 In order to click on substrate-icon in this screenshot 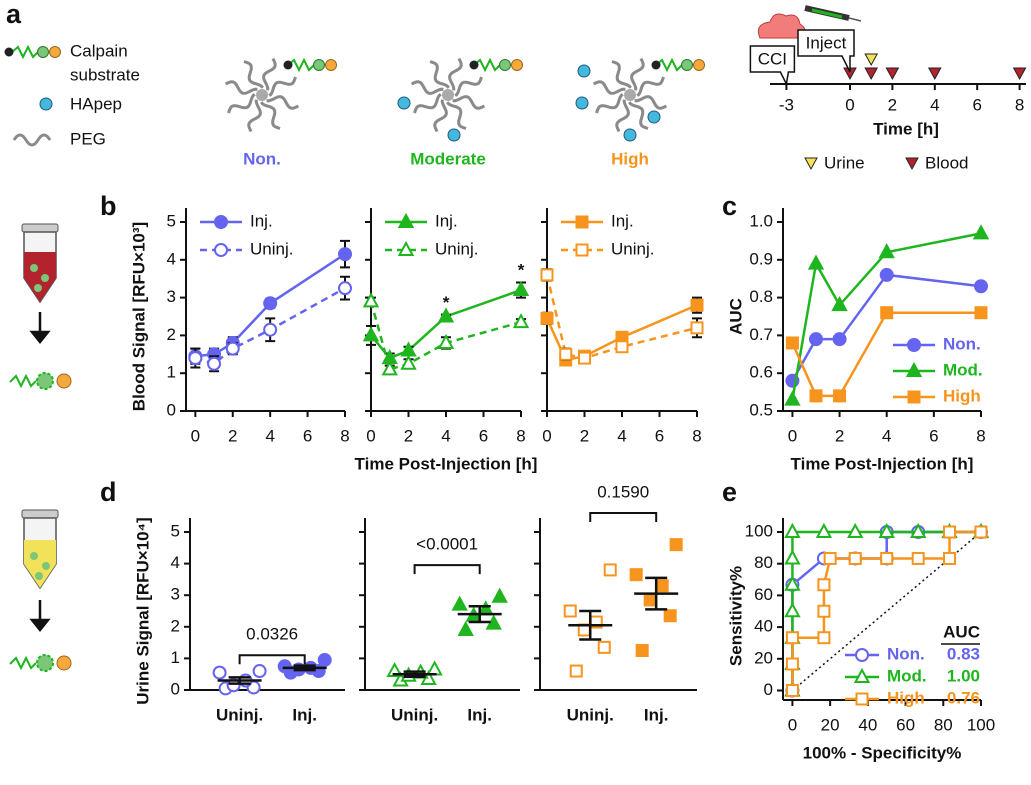, I will do `click(32, 52)`.